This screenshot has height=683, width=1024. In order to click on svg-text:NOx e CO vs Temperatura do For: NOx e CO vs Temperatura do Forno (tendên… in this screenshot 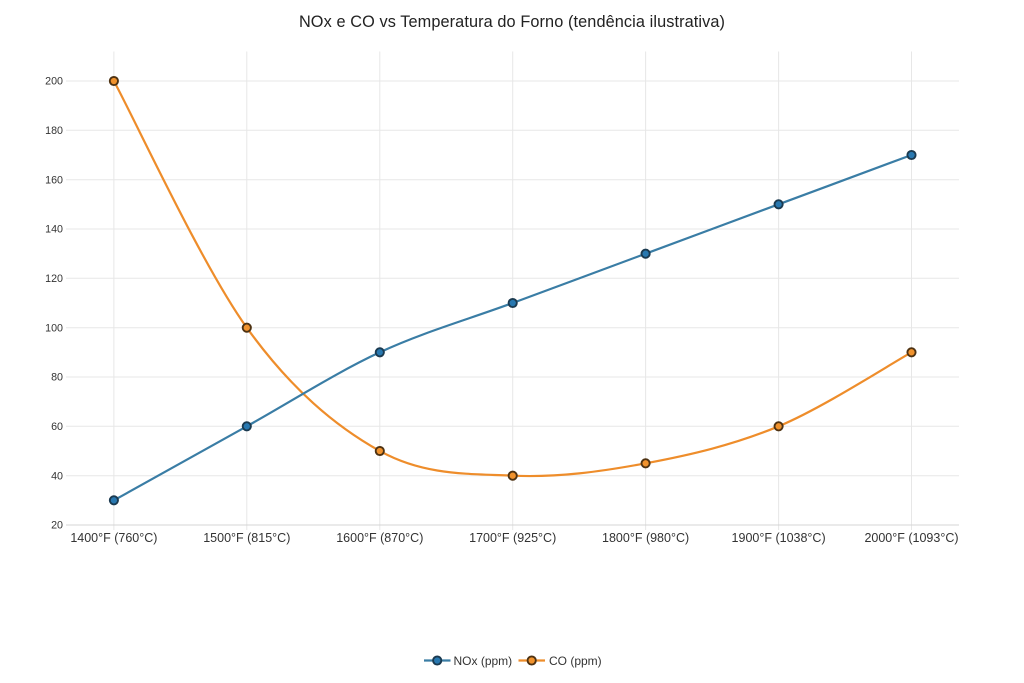, I will do `click(512, 22)`.